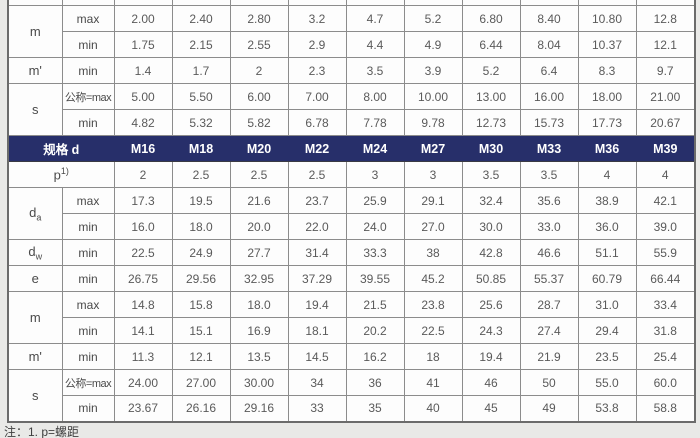  What do you see at coordinates (259, 226) in the screenshot?
I see `value-cell: 20.0` at bounding box center [259, 226].